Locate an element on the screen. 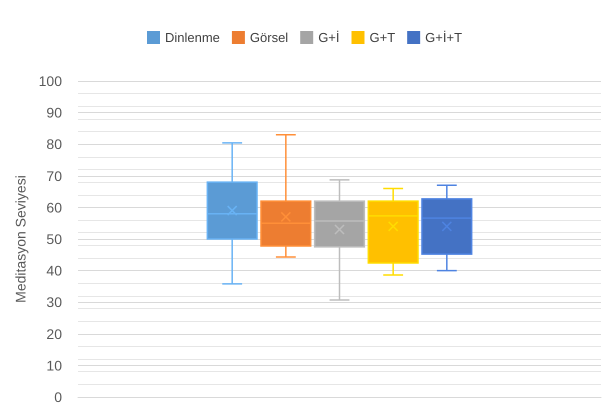 This screenshot has height=416, width=609. y-tick-label: 90 is located at coordinates (54, 112).